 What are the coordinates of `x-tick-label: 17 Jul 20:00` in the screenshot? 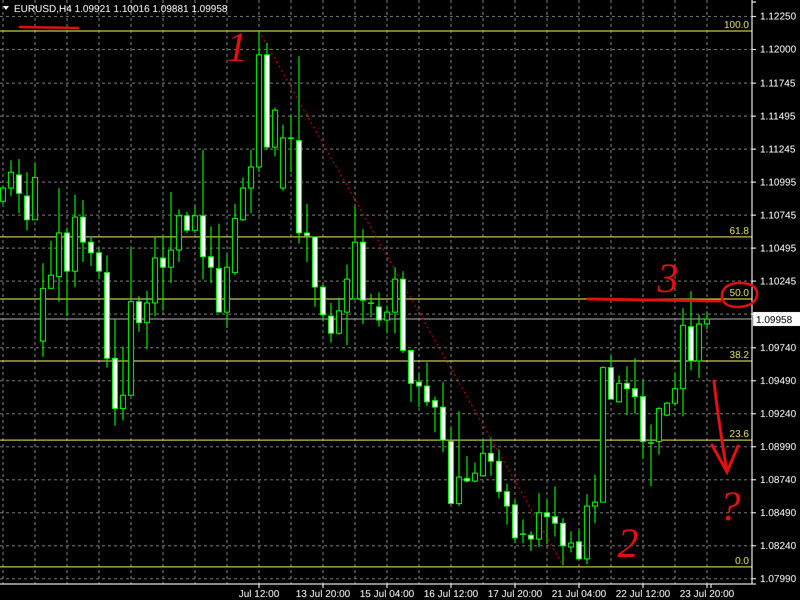 It's located at (515, 594).